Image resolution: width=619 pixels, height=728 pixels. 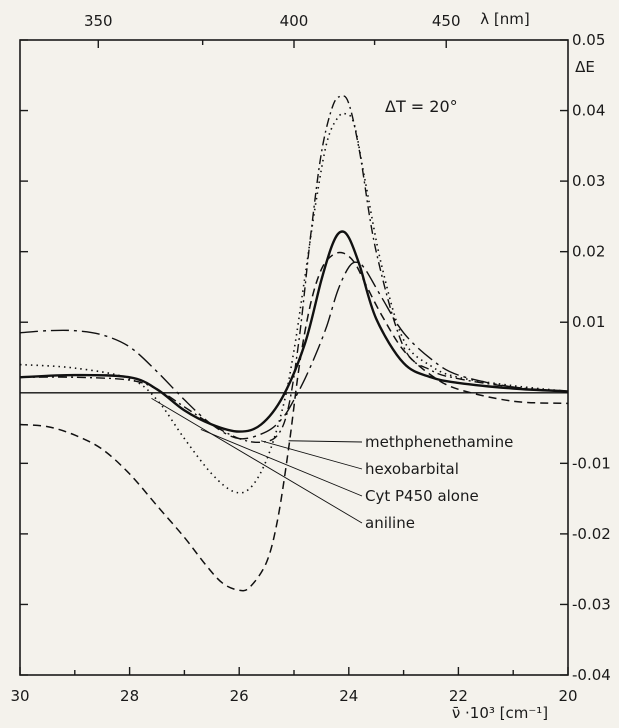 I want to click on y-tick-label-5: -0.01, so click(x=591, y=463).